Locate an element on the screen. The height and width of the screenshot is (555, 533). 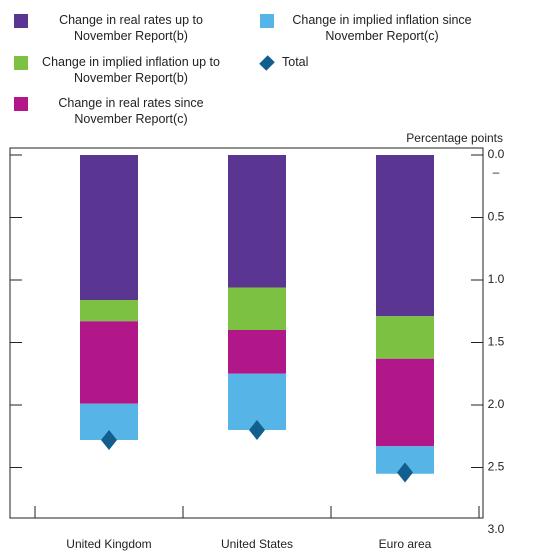
y-tick-label: 0.0 is located at coordinates (496, 154).